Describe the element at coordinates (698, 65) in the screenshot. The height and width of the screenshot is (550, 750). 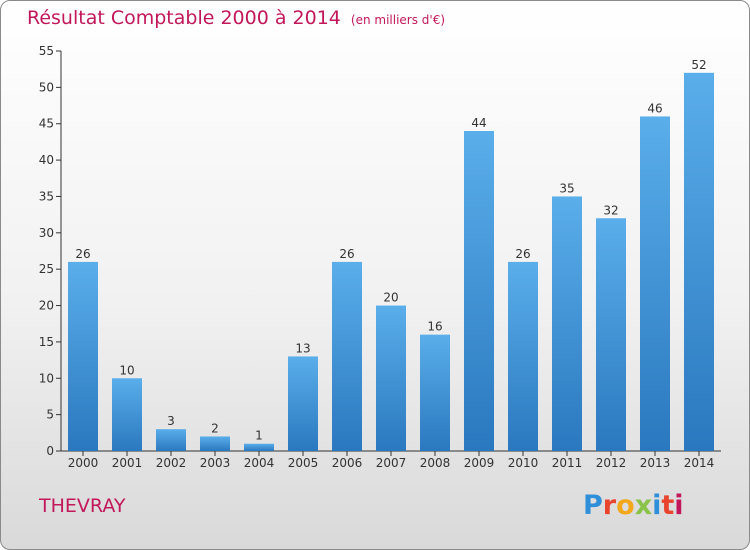
I see `bar-value-label: 52` at that location.